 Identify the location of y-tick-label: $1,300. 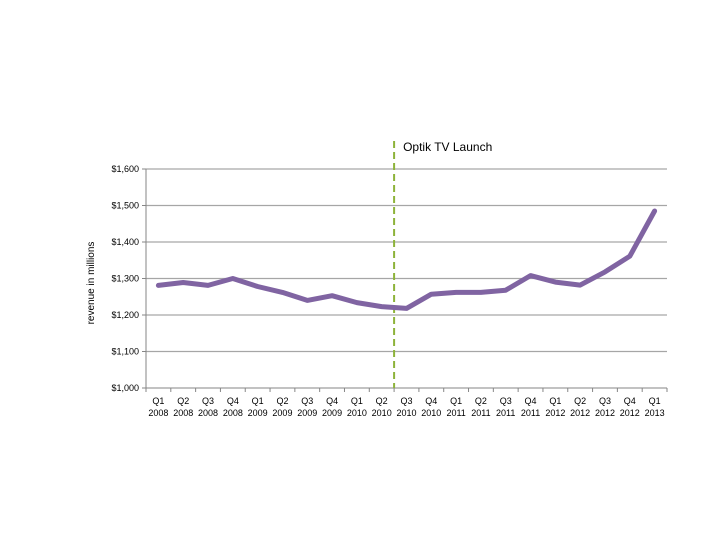
(125, 279).